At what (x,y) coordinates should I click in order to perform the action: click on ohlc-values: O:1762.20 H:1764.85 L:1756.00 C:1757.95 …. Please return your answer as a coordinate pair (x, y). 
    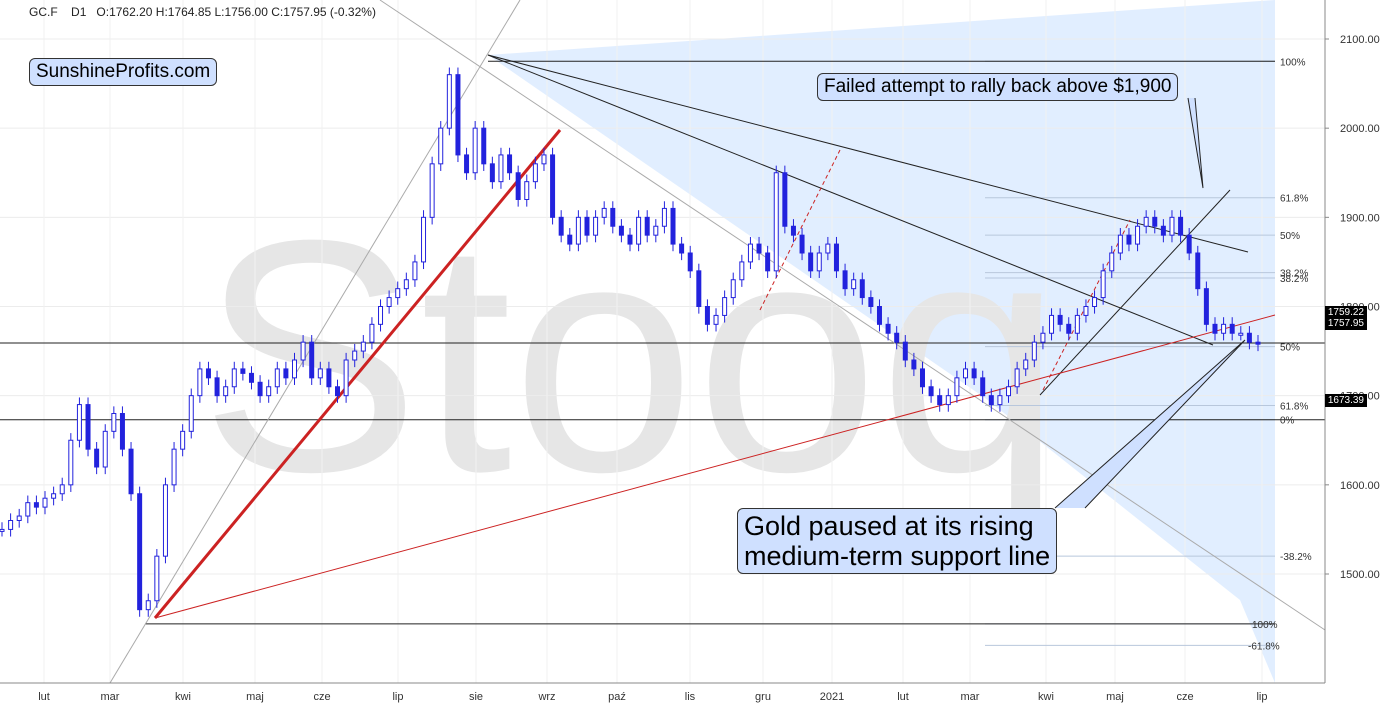
    Looking at the image, I should click on (236, 12).